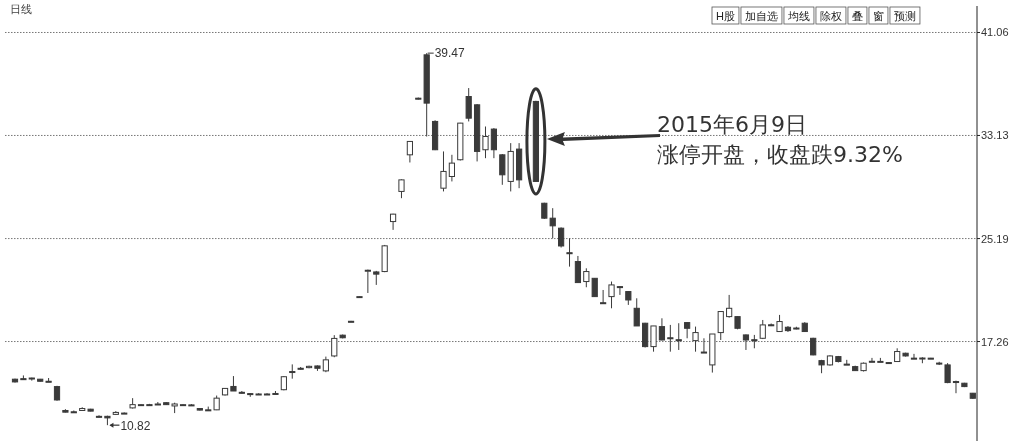 The image size is (1022, 441). I want to click on annotation: 预测, so click(904, 16).